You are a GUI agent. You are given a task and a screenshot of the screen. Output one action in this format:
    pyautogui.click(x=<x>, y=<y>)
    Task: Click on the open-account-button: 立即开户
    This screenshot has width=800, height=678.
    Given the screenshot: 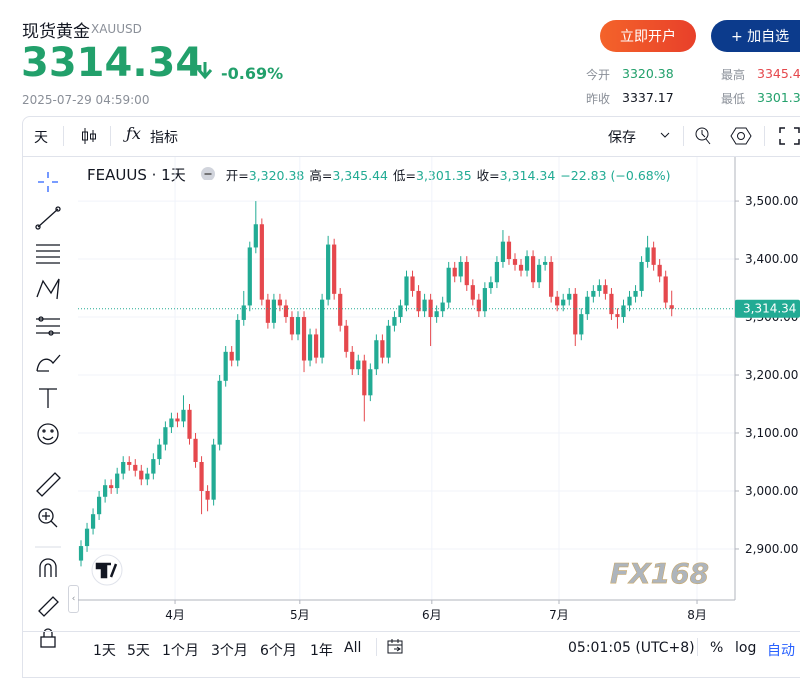 What is the action you would take?
    pyautogui.click(x=648, y=36)
    